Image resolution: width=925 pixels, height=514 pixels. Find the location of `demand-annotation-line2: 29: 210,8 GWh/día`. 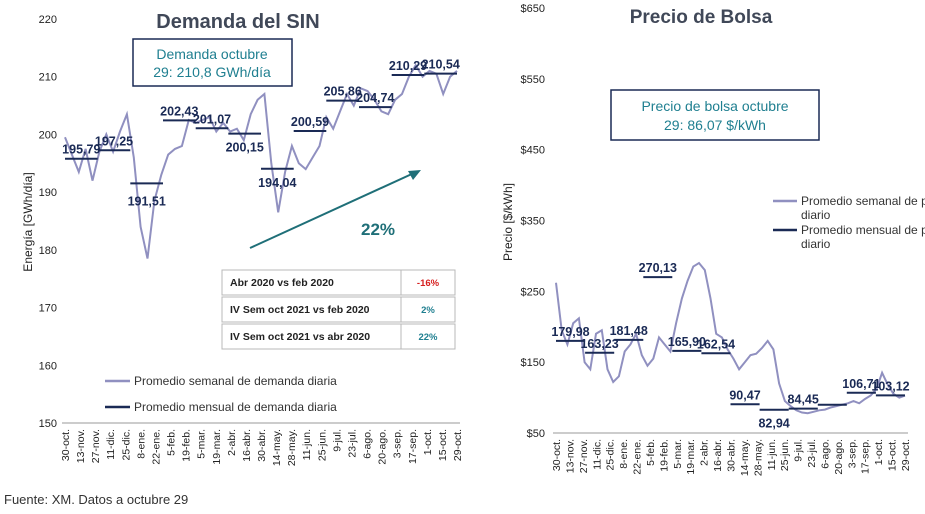

demand-annotation-line2: 29: 210,8 GWh/día is located at coordinates (212, 72).